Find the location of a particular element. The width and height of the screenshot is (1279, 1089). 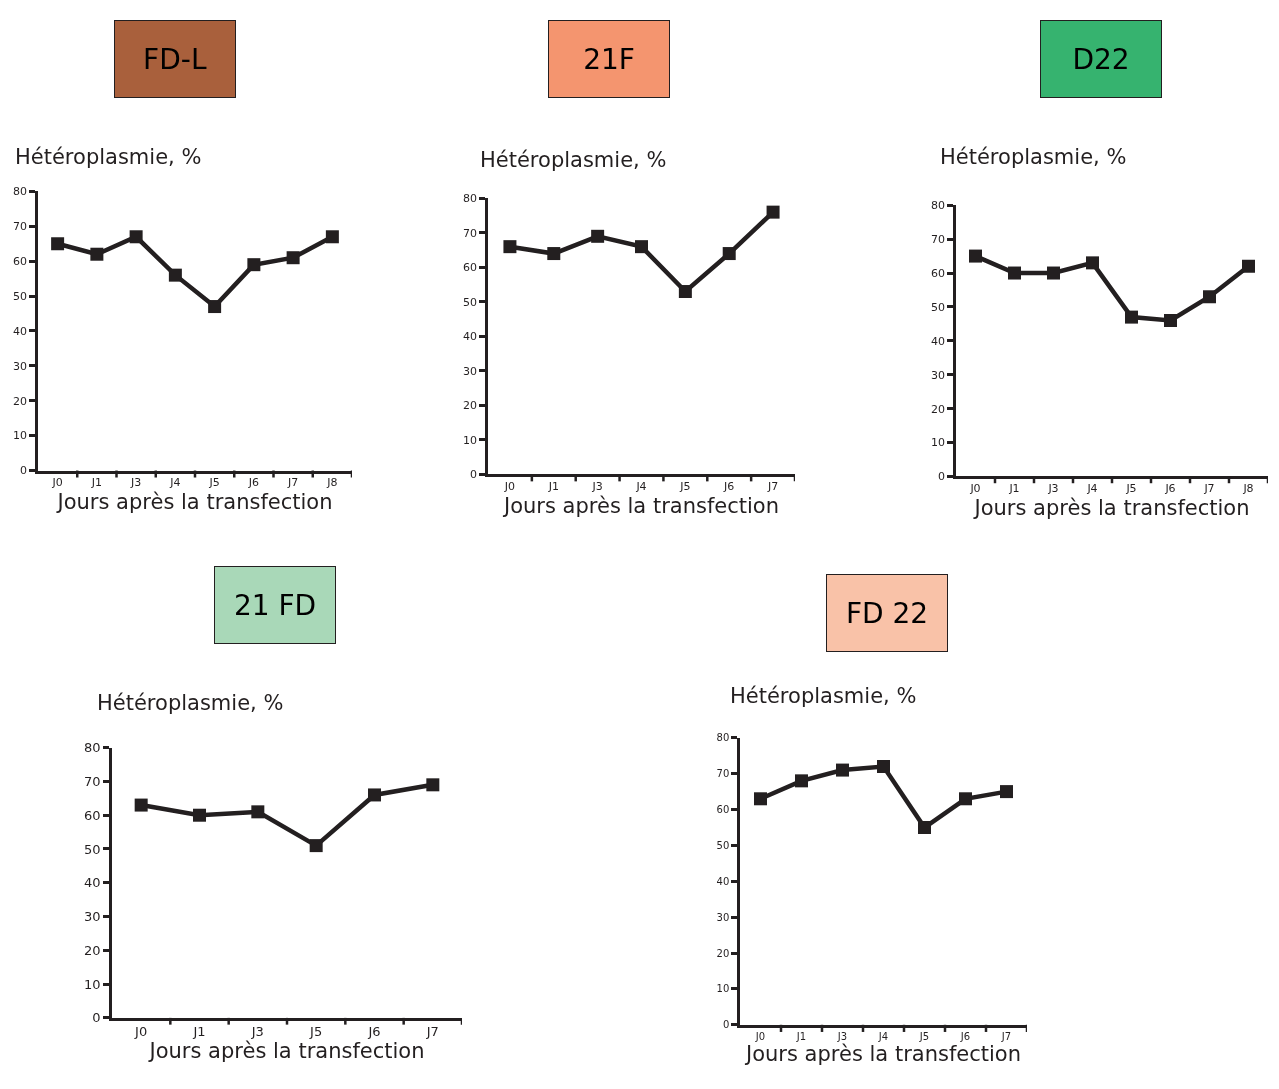

chart-title: FD 22 is located at coordinates (887, 613).